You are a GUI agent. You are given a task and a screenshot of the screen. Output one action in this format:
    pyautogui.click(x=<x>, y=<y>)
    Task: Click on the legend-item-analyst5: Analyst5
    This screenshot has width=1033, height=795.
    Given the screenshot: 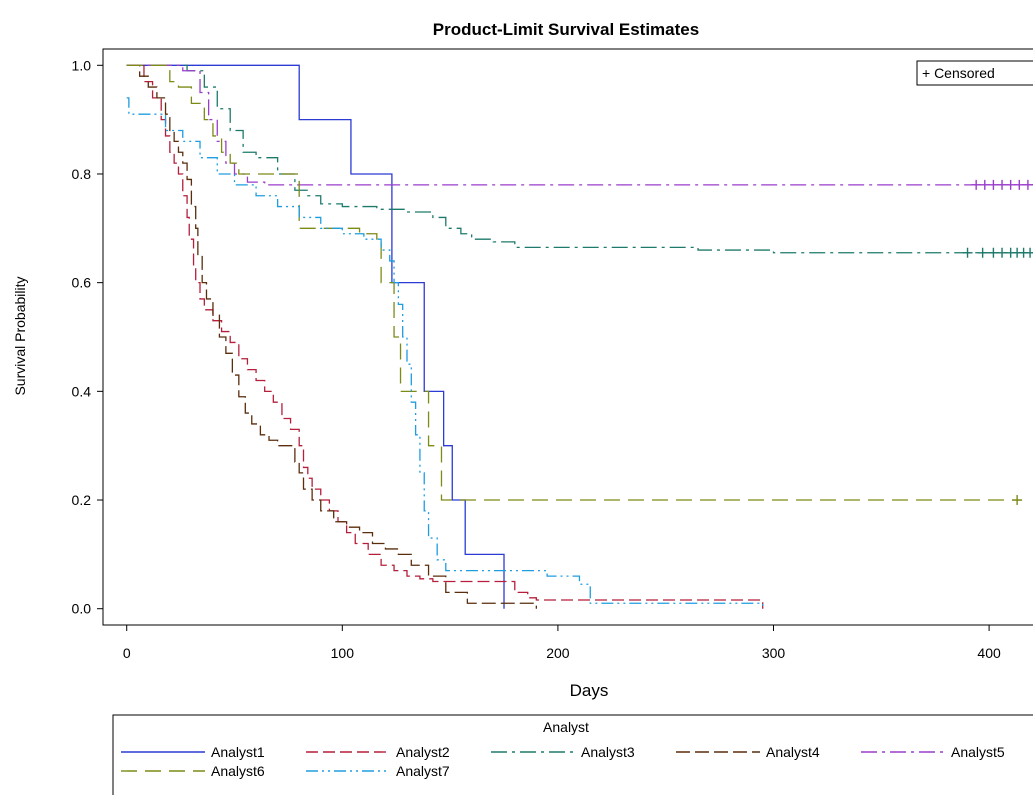 What is the action you would take?
    pyautogui.click(x=933, y=752)
    